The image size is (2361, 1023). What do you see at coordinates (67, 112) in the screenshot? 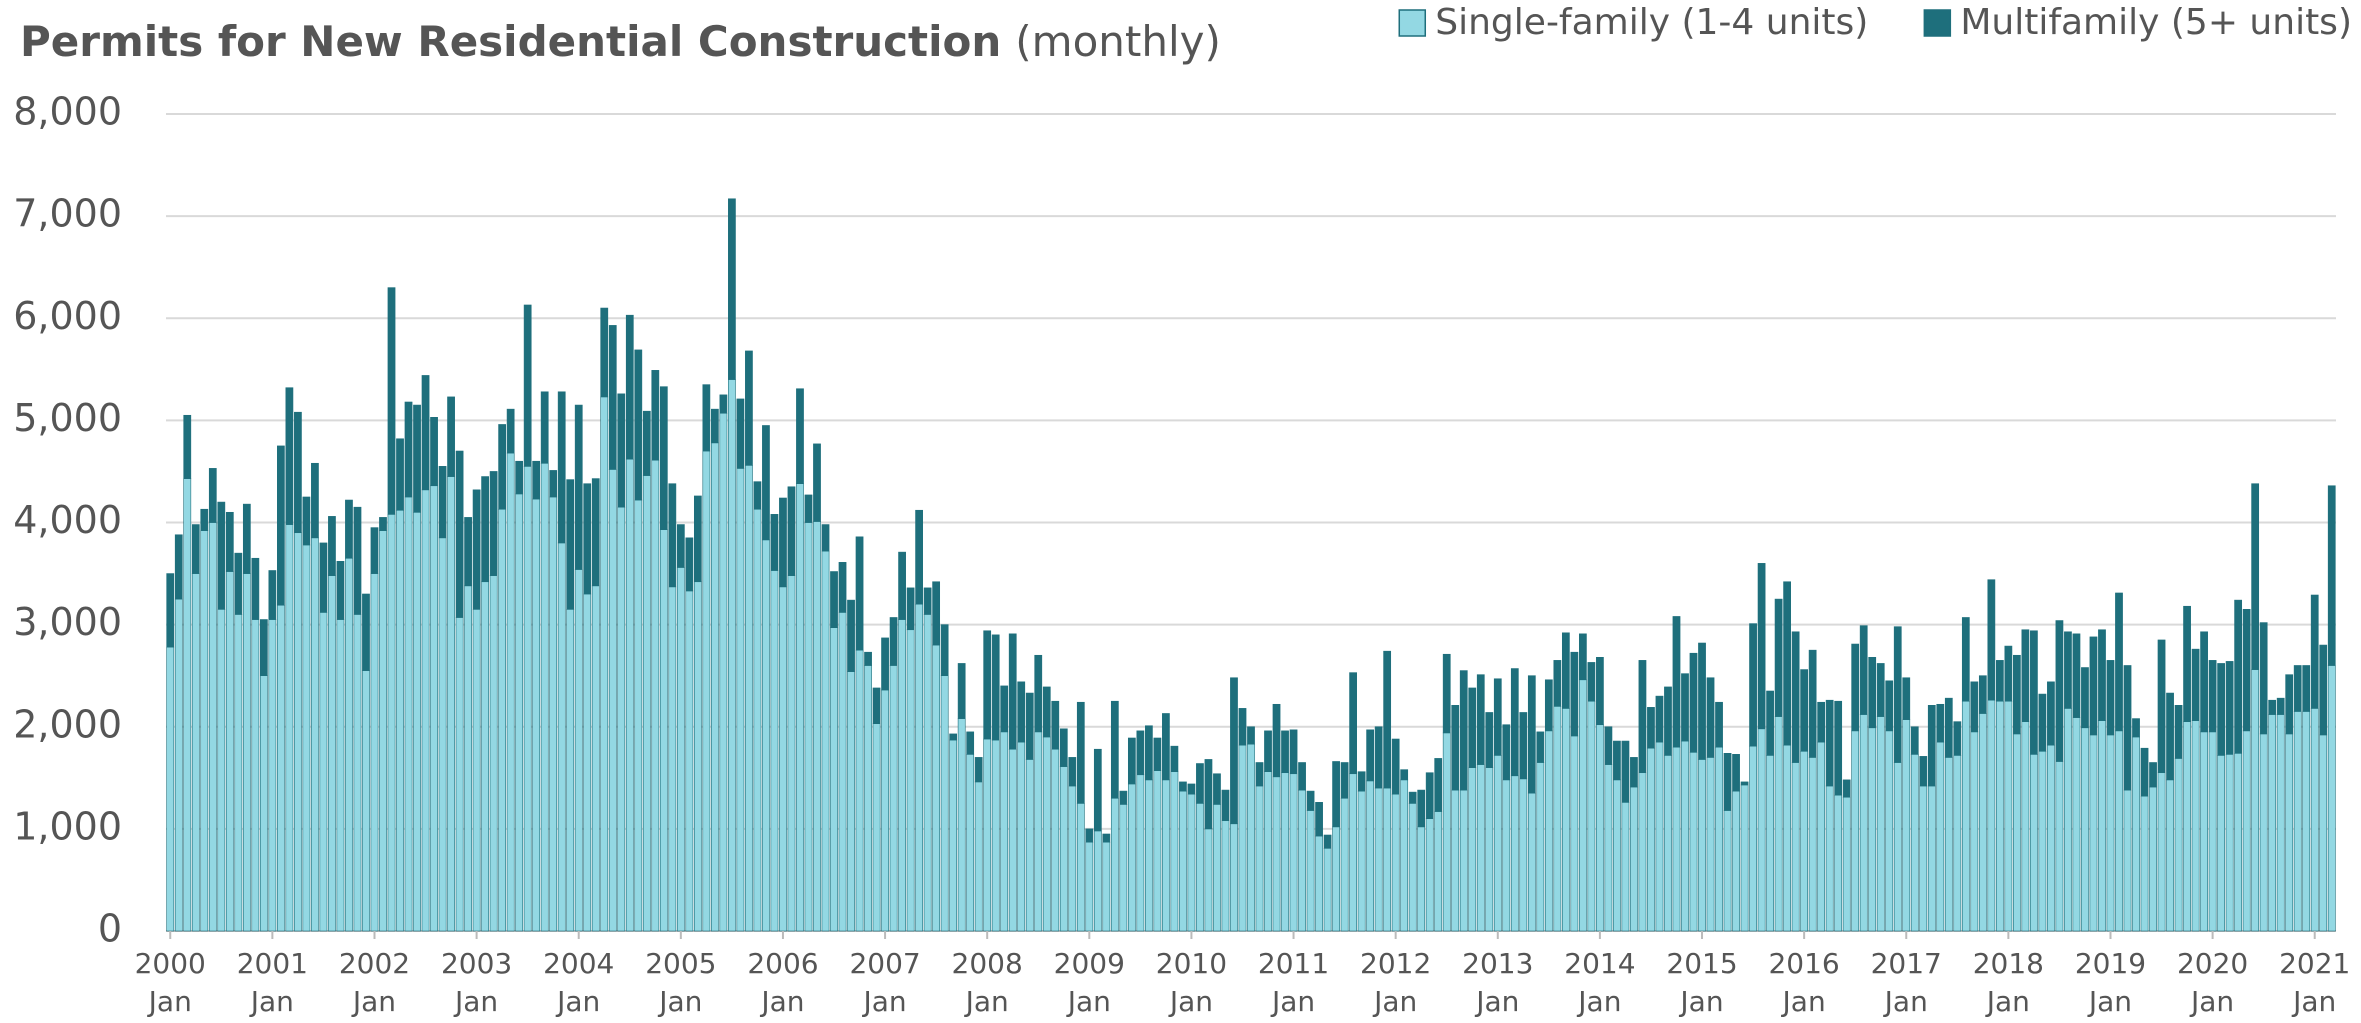
I see `y-tick-label: 8,000` at bounding box center [67, 112].